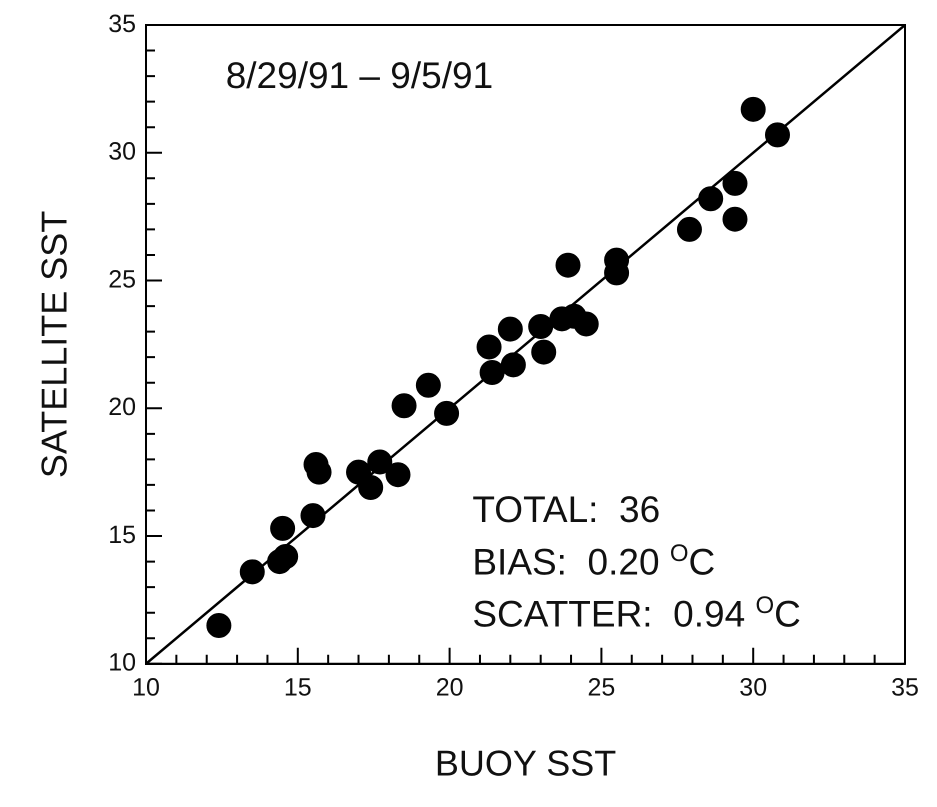  What do you see at coordinates (636, 613) in the screenshot?
I see `annotation: SCATTER: 0.94 $^{O}$C` at bounding box center [636, 613].